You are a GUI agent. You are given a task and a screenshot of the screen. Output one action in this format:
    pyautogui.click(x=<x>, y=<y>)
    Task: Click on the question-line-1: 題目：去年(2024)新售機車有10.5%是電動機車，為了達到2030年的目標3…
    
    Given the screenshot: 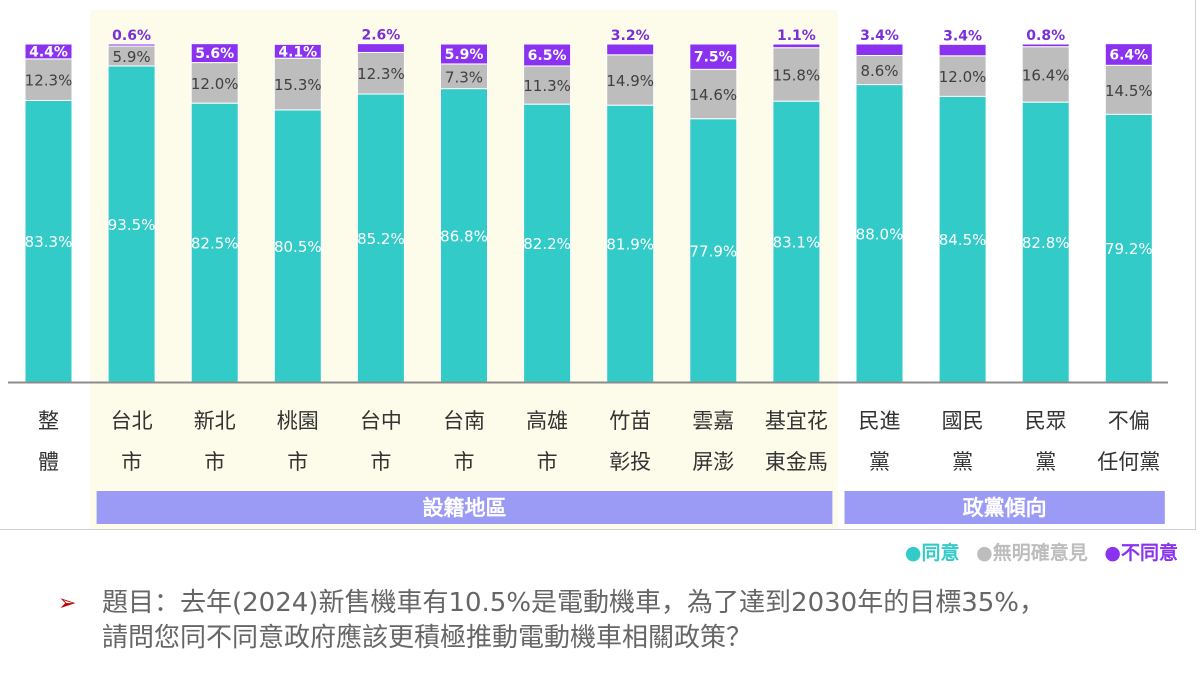 What is the action you would take?
    pyautogui.click(x=574, y=603)
    